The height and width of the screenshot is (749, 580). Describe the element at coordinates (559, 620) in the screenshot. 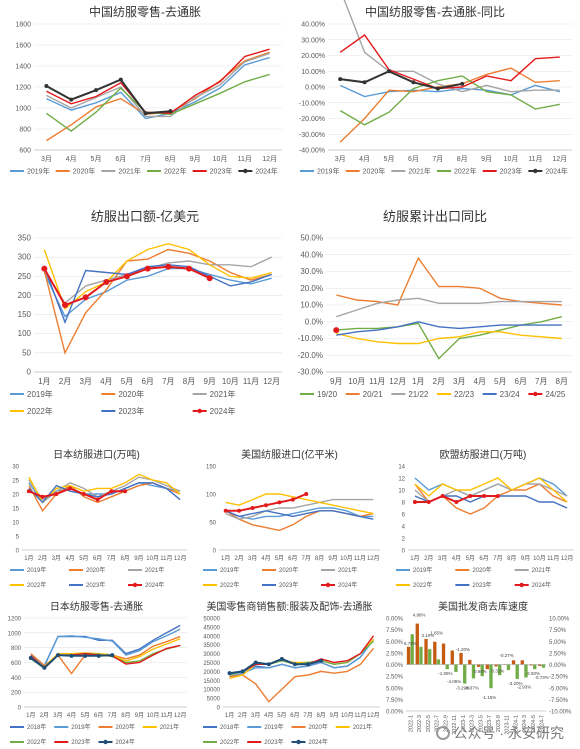

I see `y2-tick-label: 10.00%` at that location.